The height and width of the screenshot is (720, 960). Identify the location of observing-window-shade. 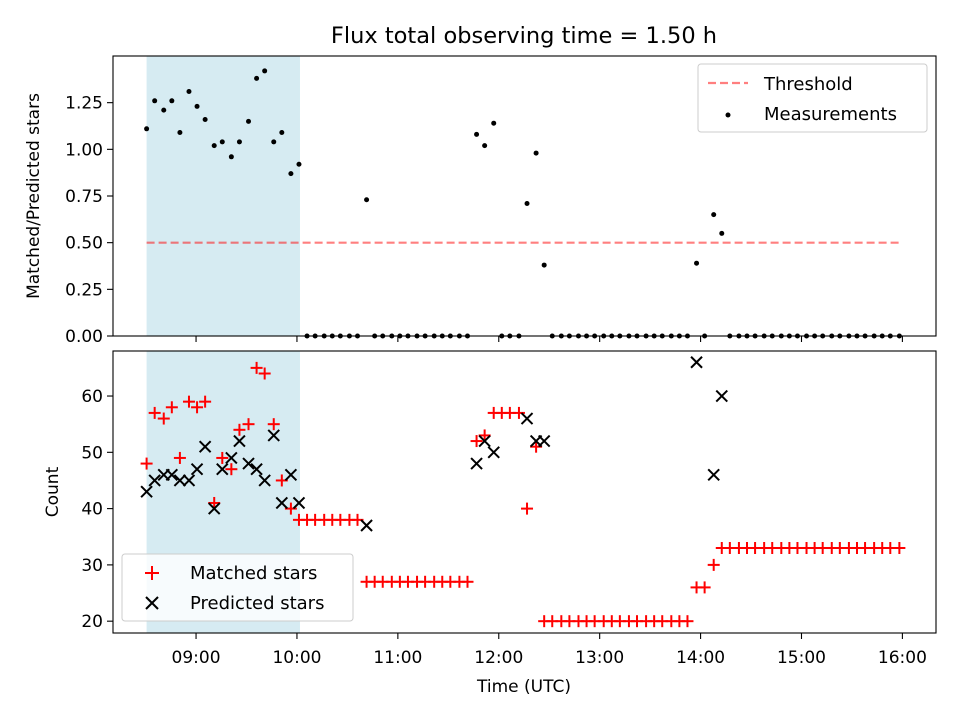
(223, 196).